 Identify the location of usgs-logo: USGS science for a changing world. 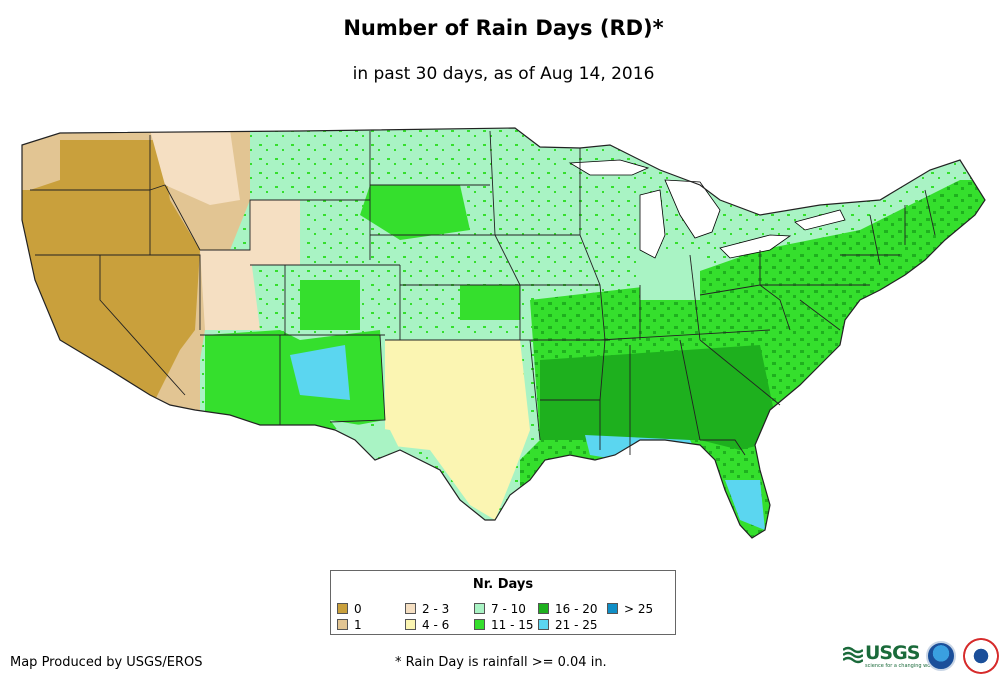
(890, 655).